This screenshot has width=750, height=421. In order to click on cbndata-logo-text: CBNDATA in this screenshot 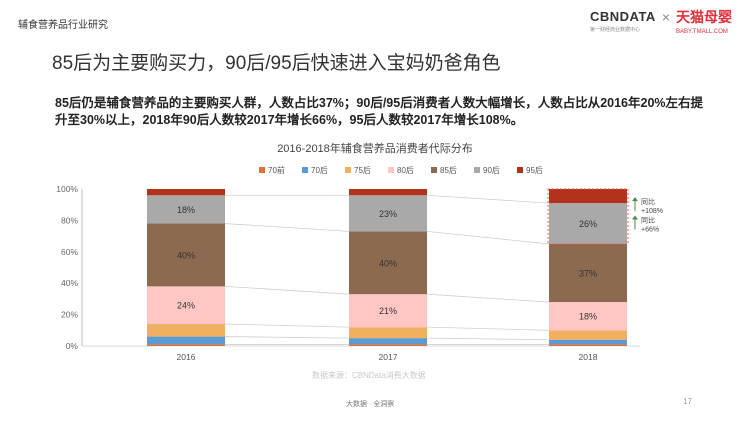, I will do `click(622, 16)`.